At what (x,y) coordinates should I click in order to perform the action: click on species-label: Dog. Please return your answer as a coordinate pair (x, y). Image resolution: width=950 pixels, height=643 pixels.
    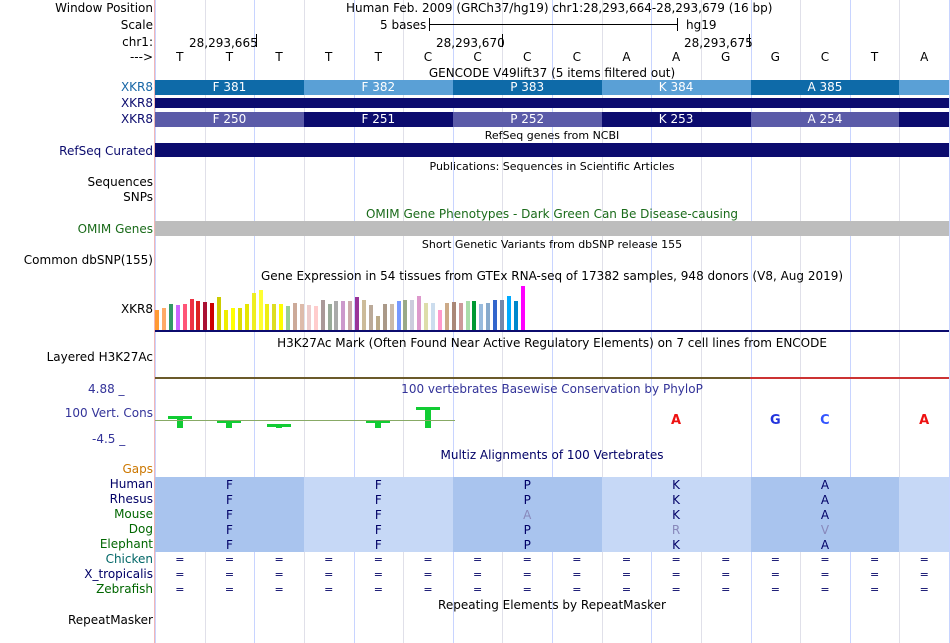
    Looking at the image, I should click on (140, 529).